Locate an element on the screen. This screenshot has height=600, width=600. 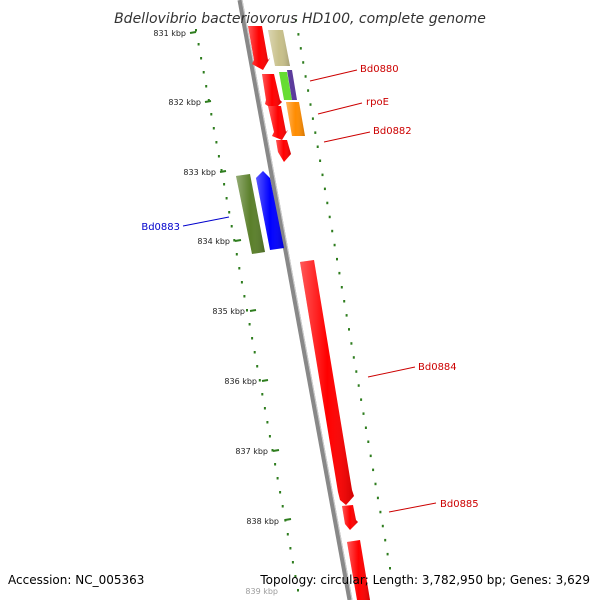
tick-label-839: 839 kbp is located at coordinates (261, 591).